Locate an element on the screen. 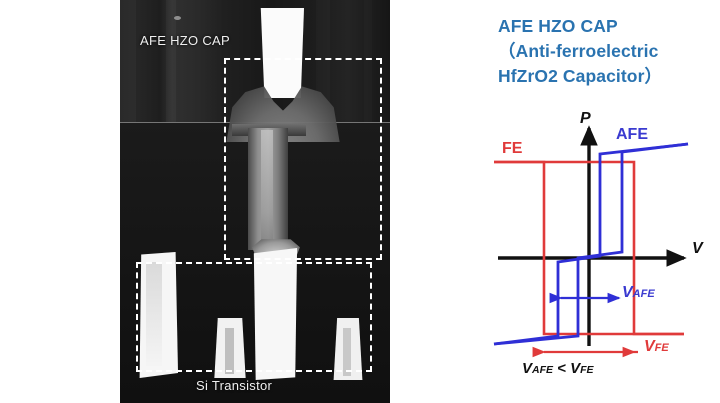 The height and width of the screenshot is (403, 720). dashed-box-capacitor is located at coordinates (303, 159).